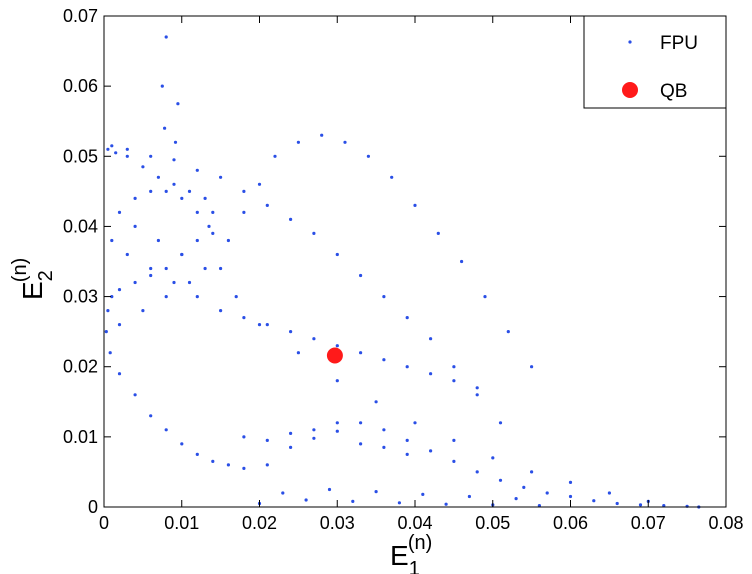 The height and width of the screenshot is (574, 752). What do you see at coordinates (334, 355) in the screenshot?
I see `qb-point` at bounding box center [334, 355].